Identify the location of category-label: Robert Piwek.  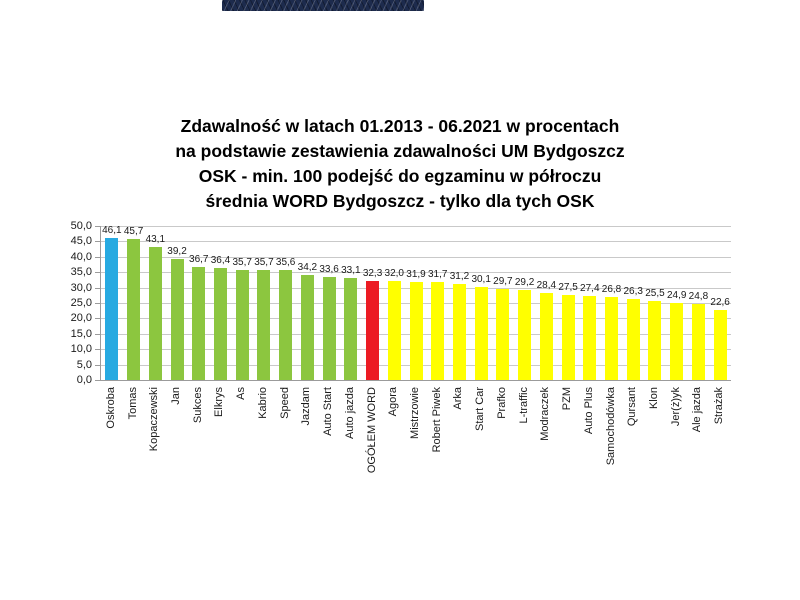
(436, 420).